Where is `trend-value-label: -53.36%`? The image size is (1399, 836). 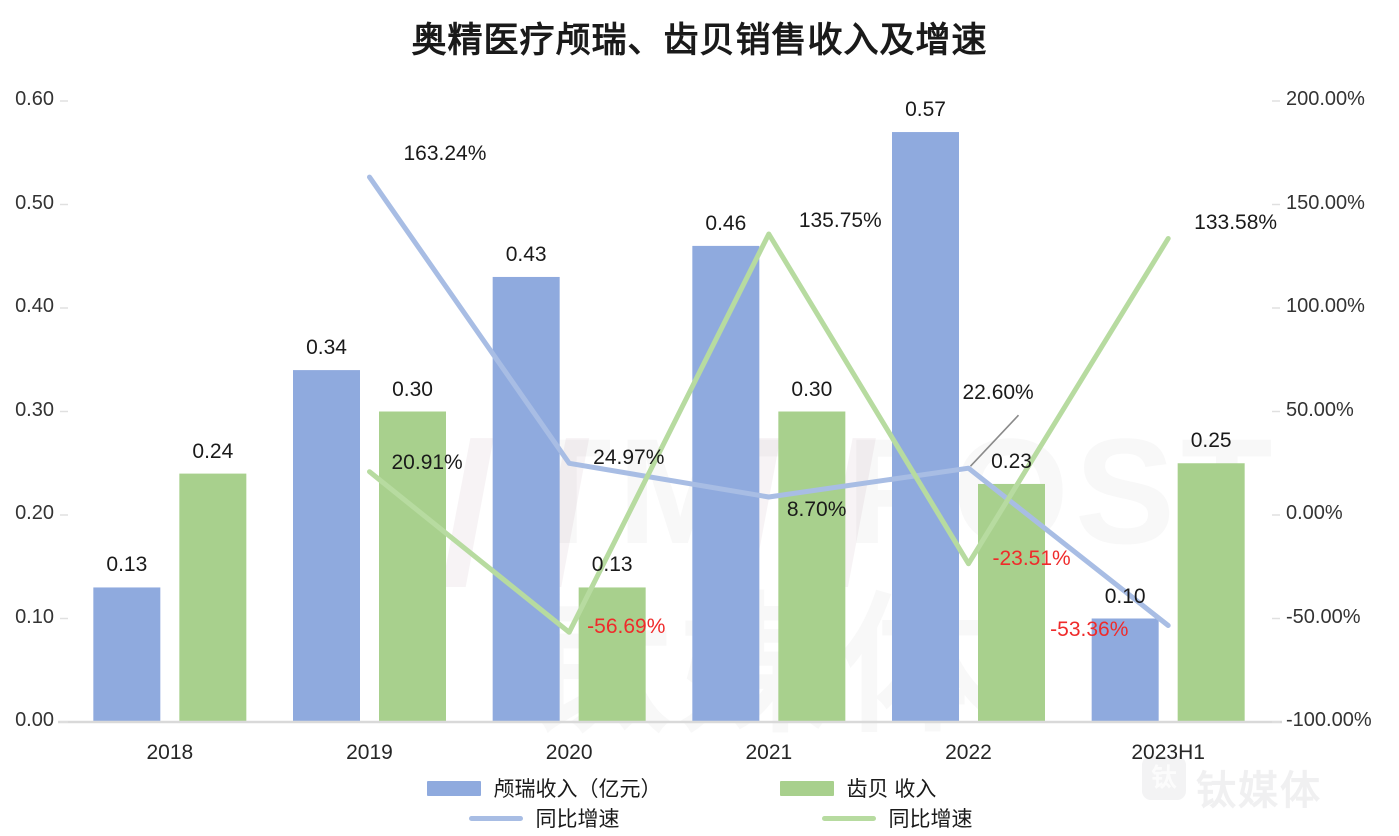 trend-value-label: -53.36% is located at coordinates (1089, 630).